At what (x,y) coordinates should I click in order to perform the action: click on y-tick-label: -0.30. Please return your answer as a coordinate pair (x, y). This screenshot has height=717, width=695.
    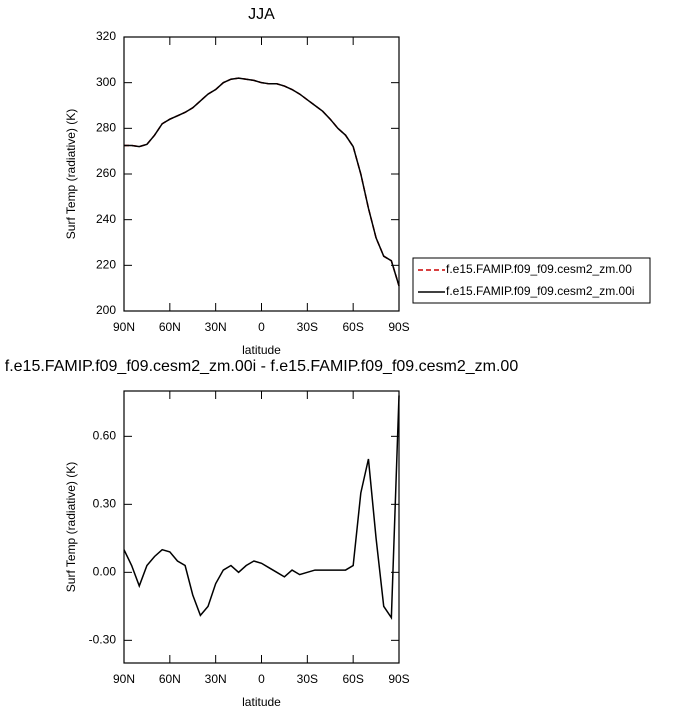
    Looking at the image, I should click on (103, 640).